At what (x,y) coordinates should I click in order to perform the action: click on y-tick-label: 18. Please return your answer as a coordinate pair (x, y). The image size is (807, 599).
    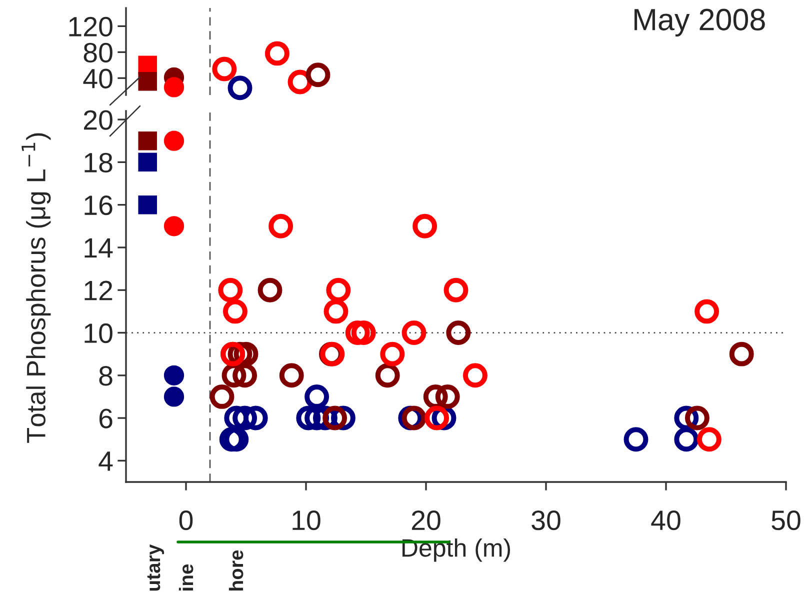
    Looking at the image, I should click on (98, 162).